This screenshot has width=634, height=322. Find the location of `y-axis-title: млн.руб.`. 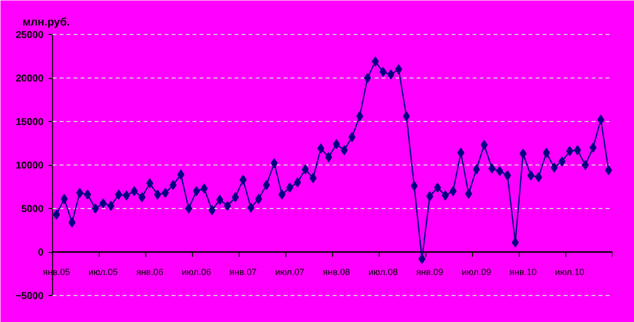

y-axis-title: млн.руб. is located at coordinates (46, 22).